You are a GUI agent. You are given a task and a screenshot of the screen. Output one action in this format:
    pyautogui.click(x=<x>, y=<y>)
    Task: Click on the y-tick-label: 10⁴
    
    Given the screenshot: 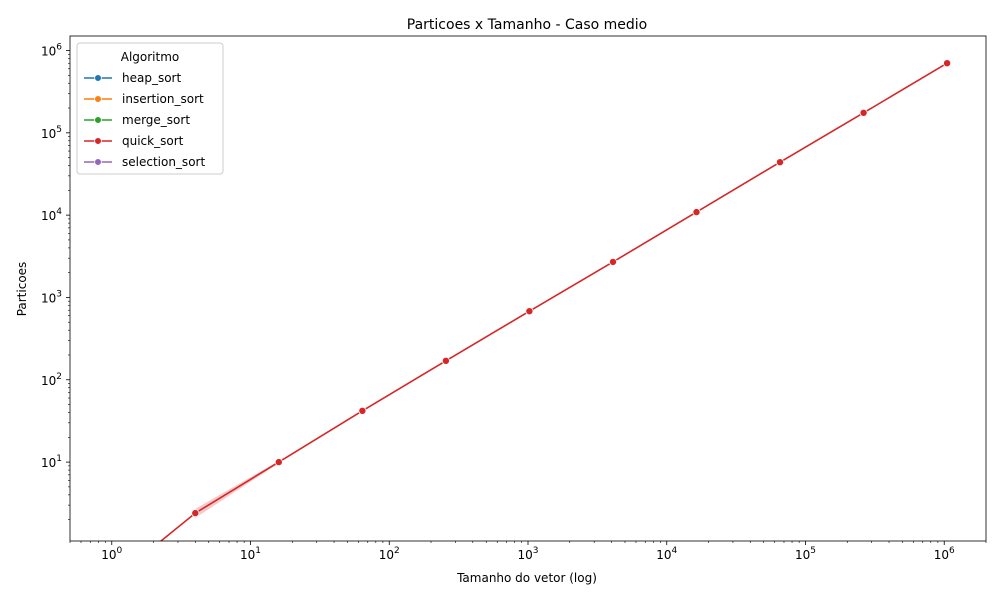 What is the action you would take?
    pyautogui.click(x=51, y=215)
    